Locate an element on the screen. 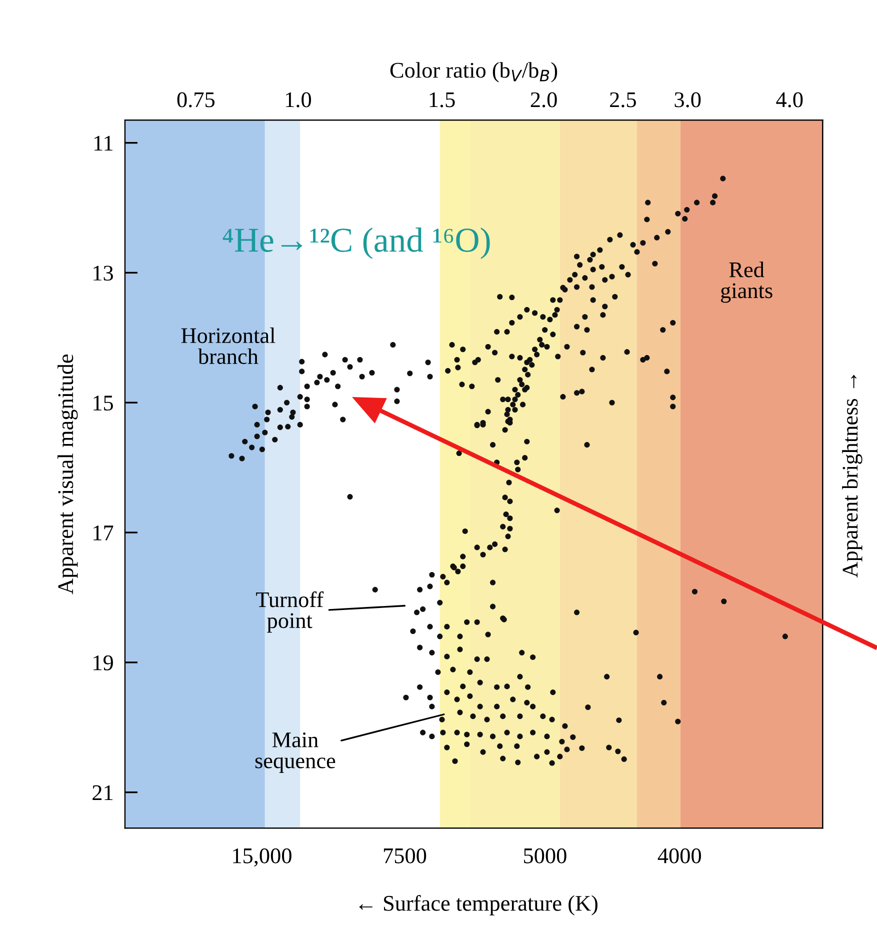 The width and height of the screenshot is (877, 931). y-tick-label: 11 is located at coordinates (103, 143).